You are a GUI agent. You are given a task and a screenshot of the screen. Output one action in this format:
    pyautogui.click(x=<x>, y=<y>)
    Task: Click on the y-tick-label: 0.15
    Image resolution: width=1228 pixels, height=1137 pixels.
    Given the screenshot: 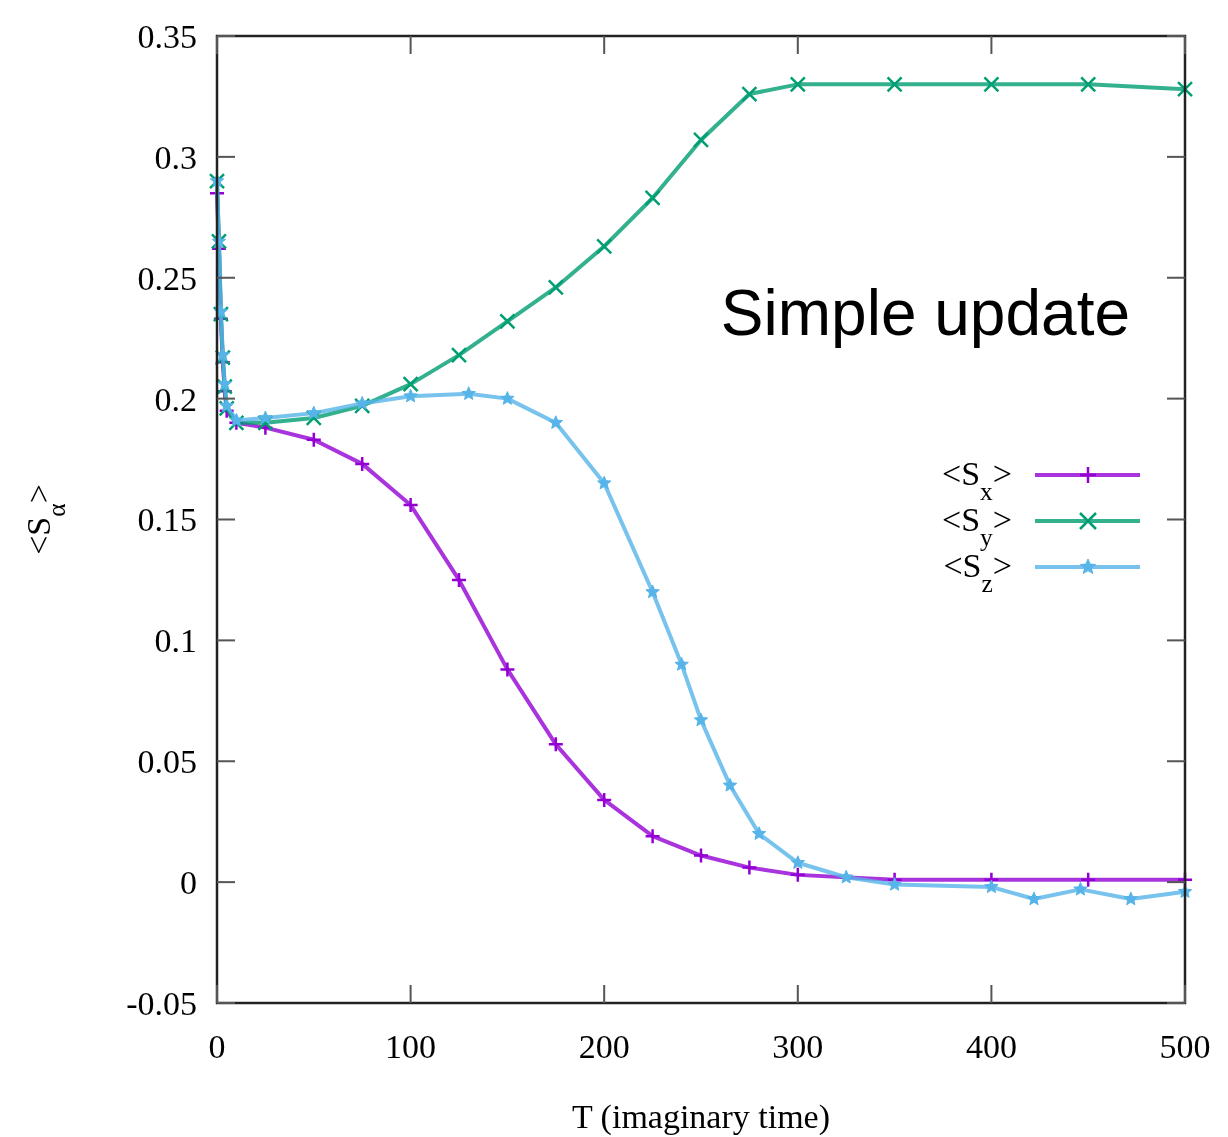 What is the action you would take?
    pyautogui.click(x=167, y=520)
    